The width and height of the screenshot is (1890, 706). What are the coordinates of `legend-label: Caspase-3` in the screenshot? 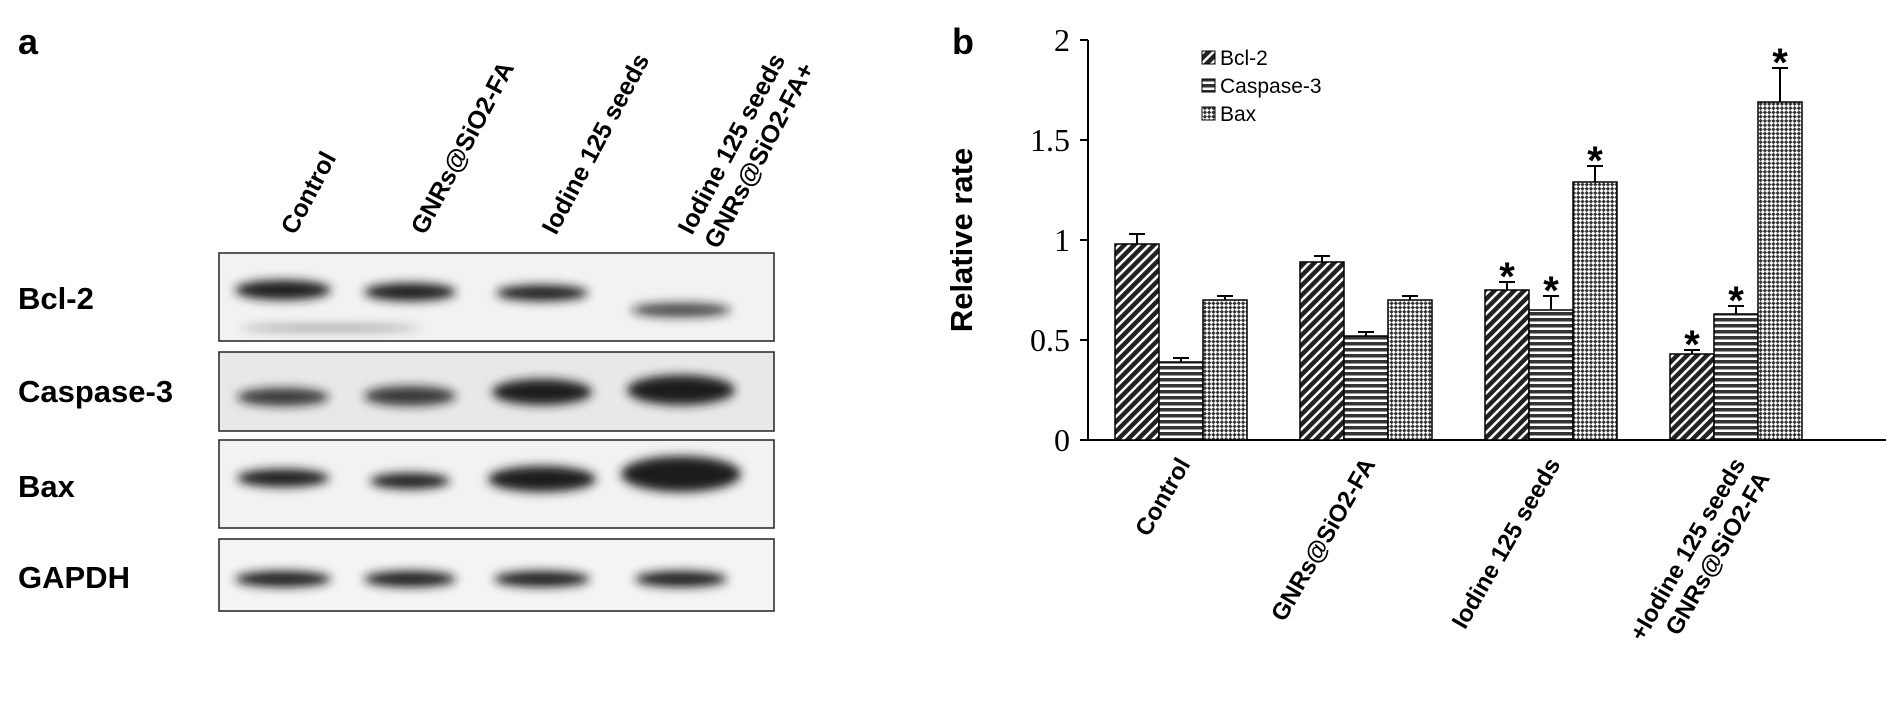 It's located at (1271, 86).